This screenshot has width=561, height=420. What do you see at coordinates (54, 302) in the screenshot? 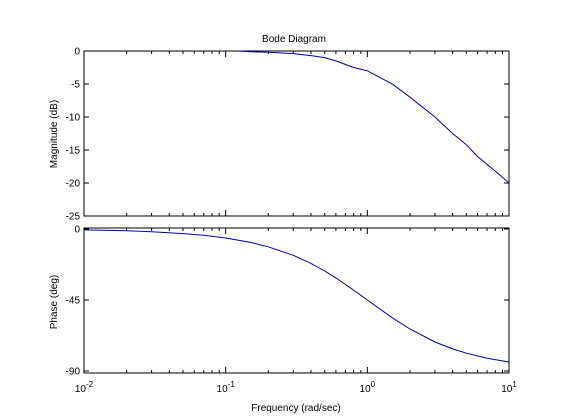
I see `phase-y-label: Phase (deg)` at bounding box center [54, 302].